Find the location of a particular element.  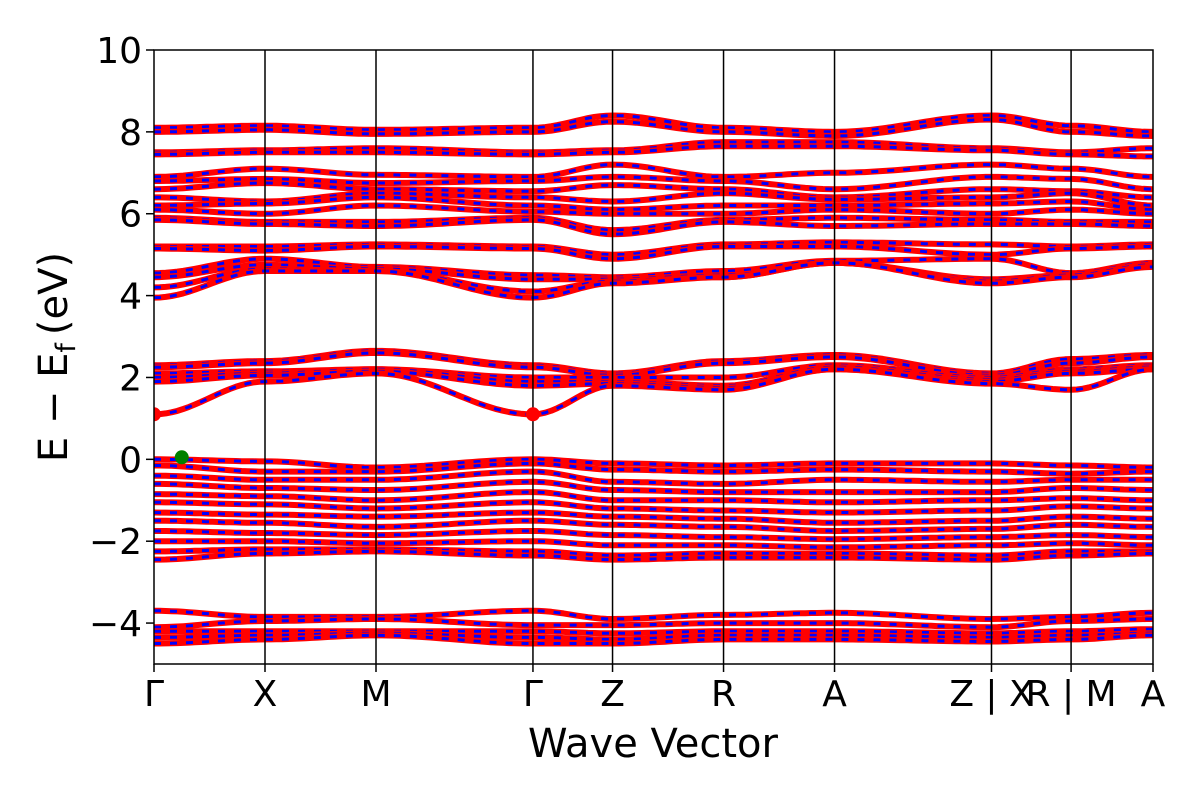

y-tick-label: 6 is located at coordinates (130, 215).